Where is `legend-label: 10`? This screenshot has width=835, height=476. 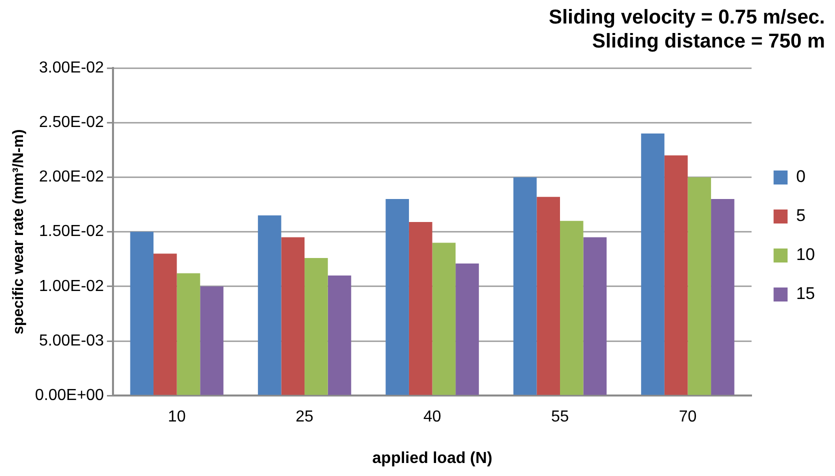 legend-label: 10 is located at coordinates (806, 254).